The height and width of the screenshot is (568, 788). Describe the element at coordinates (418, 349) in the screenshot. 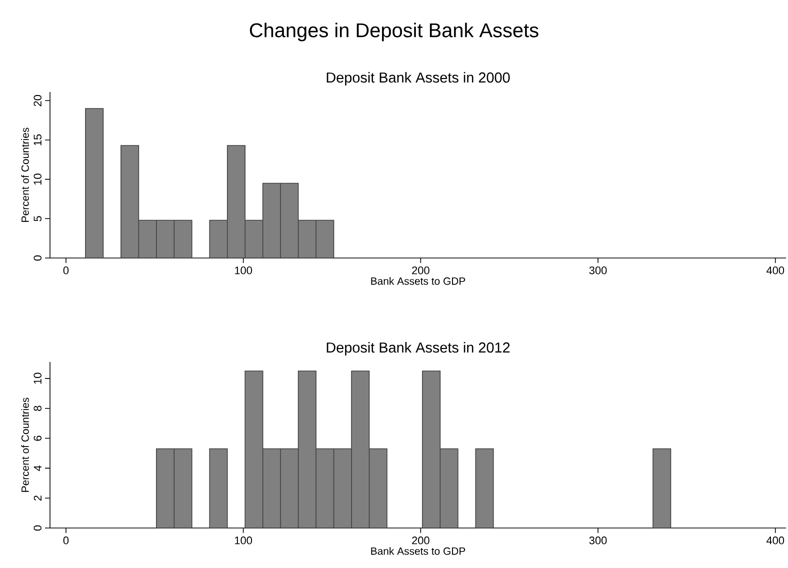

I see `chart-title: Deposit Bank Assets in 2012` at that location.